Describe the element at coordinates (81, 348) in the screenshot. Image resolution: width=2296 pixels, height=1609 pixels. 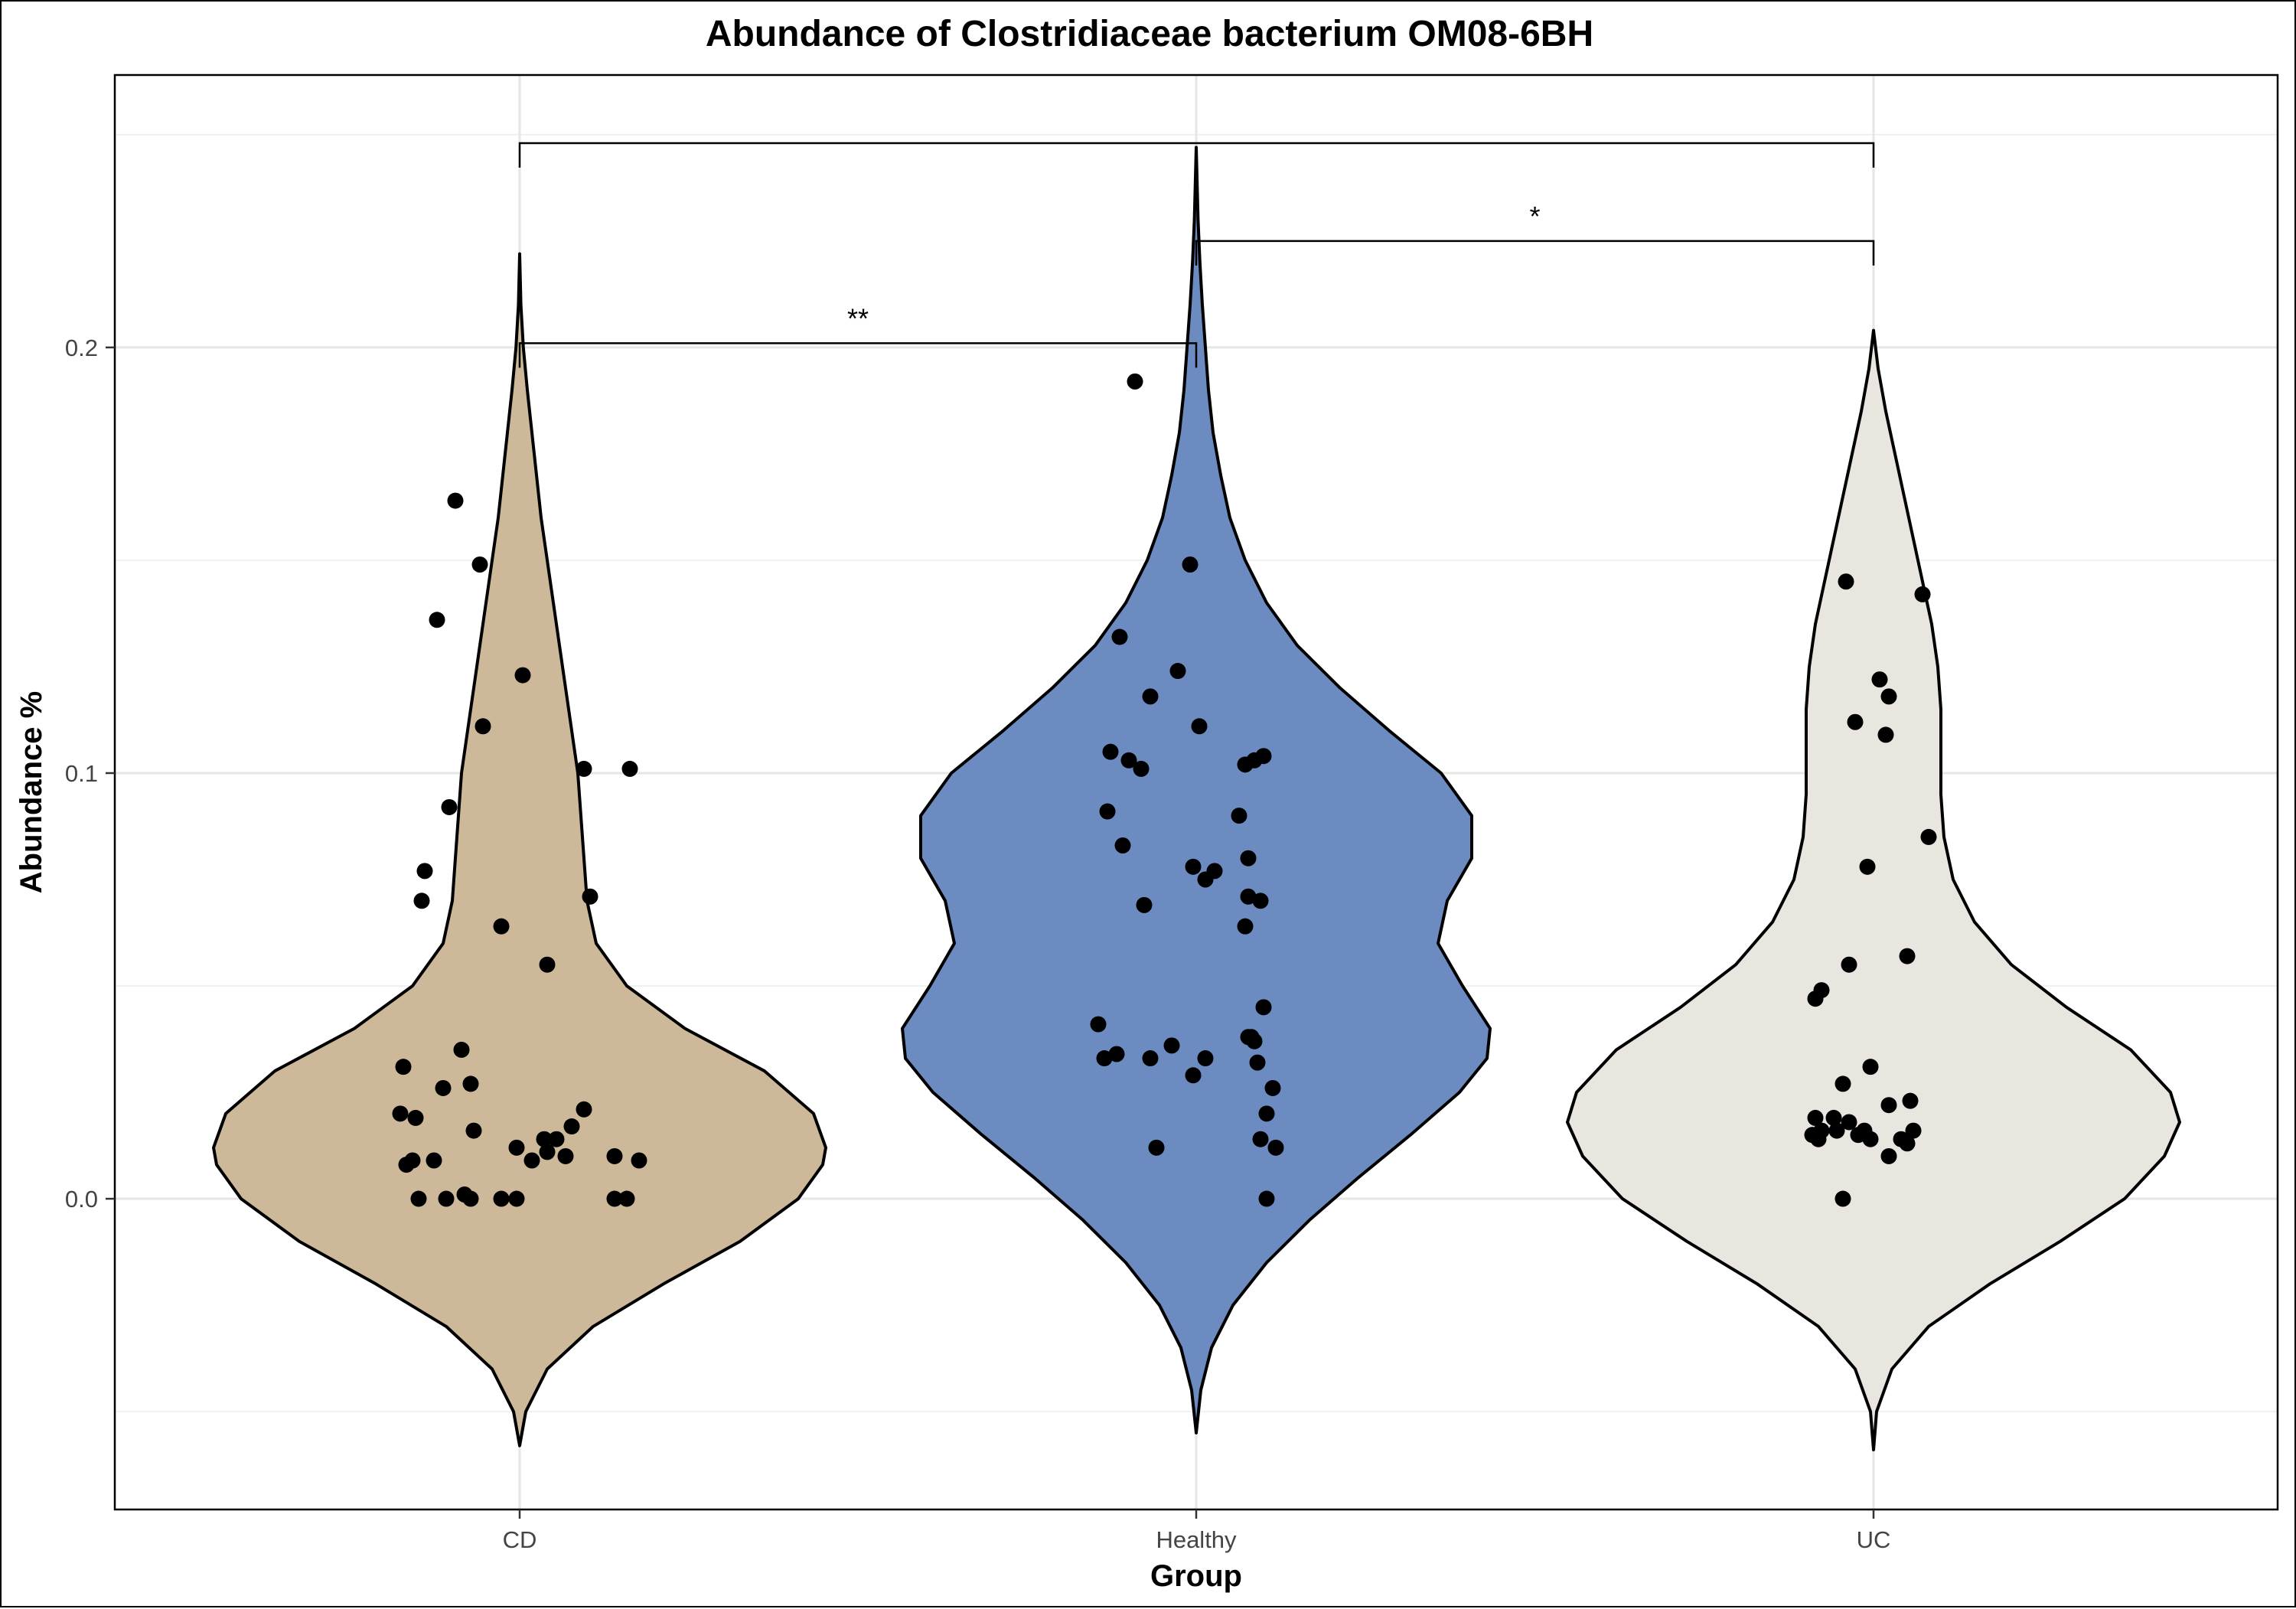
I see `y-tick-label: 0.2` at that location.